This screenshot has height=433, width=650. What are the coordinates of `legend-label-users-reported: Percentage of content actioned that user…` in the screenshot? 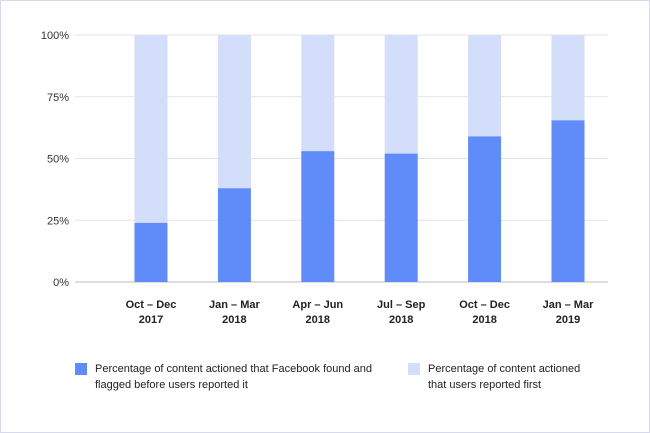 It's located at (504, 377).